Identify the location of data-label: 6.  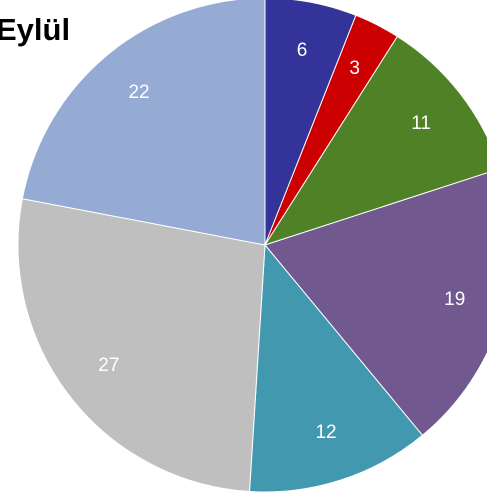
(302, 50).